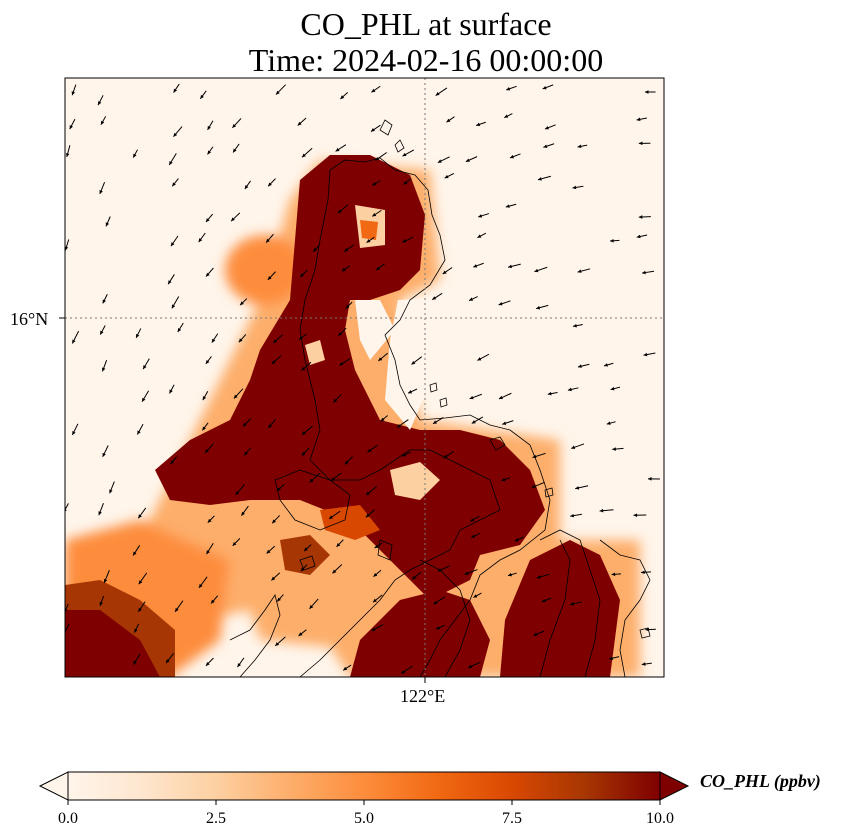 The image size is (852, 839). What do you see at coordinates (216, 818) in the screenshot?
I see `colorbar-tick-1: 2.5` at bounding box center [216, 818].